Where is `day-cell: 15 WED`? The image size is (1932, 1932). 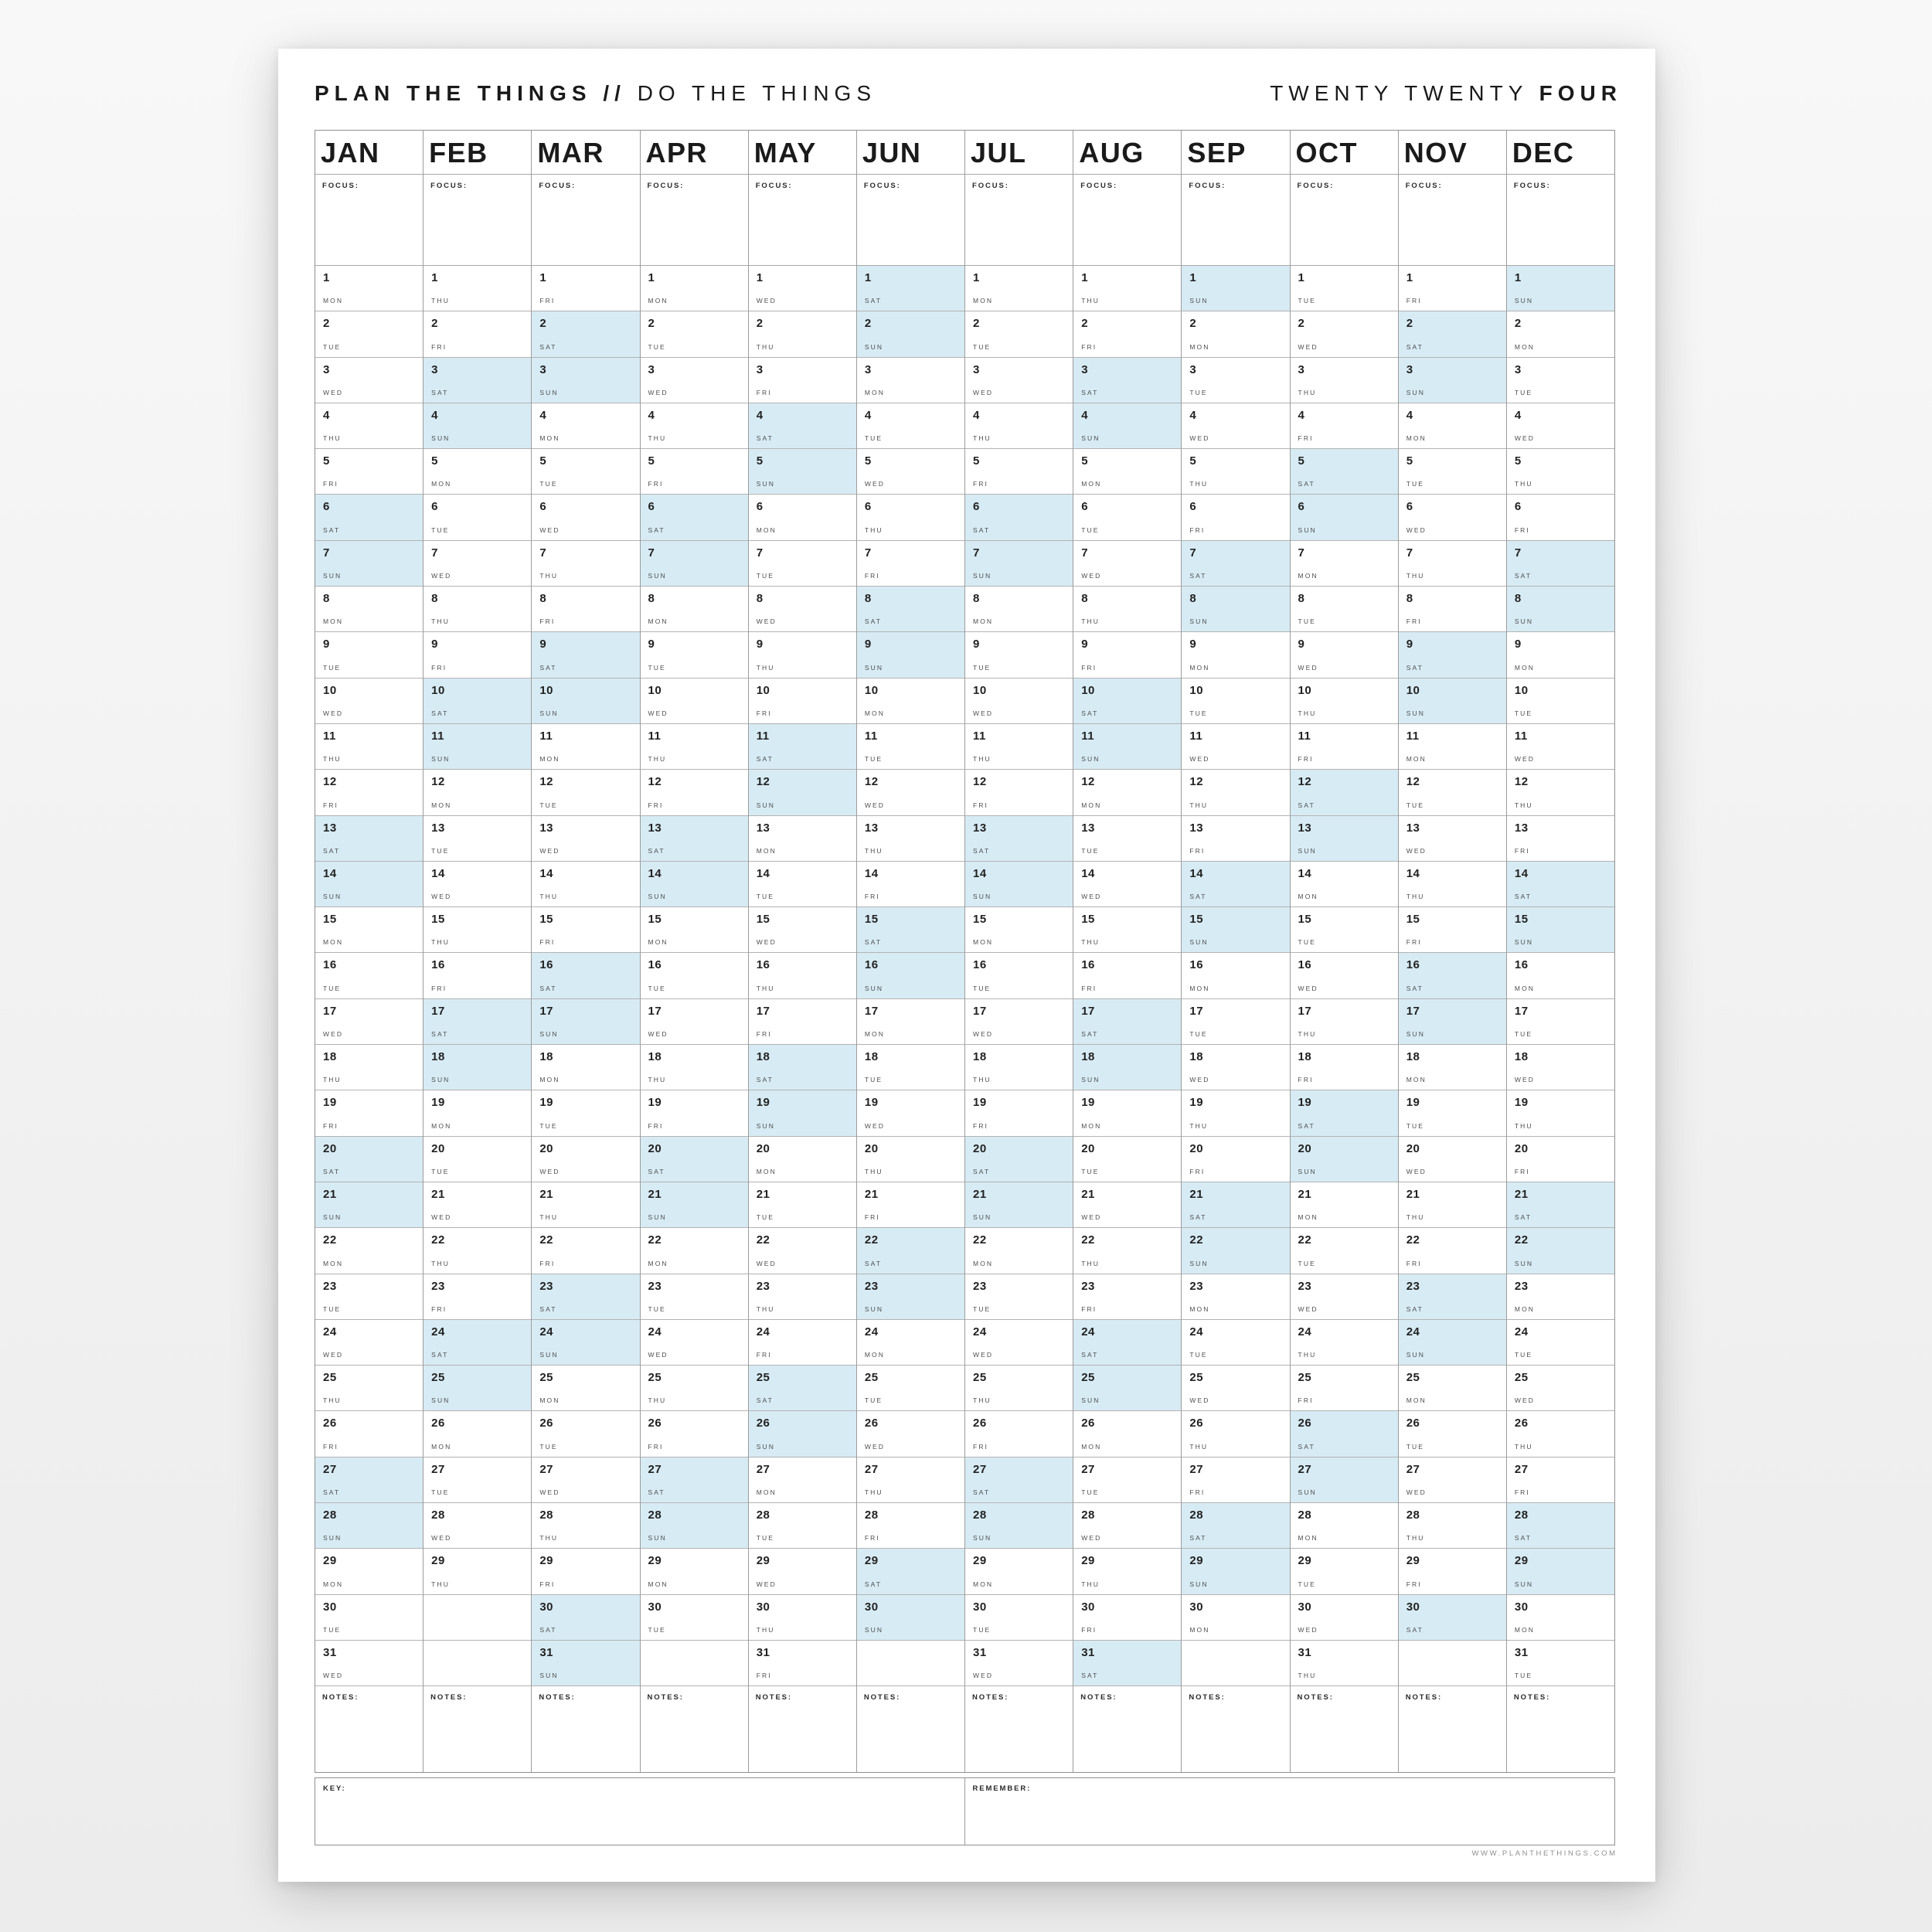 day-cell: 15 WED is located at coordinates (802, 930).